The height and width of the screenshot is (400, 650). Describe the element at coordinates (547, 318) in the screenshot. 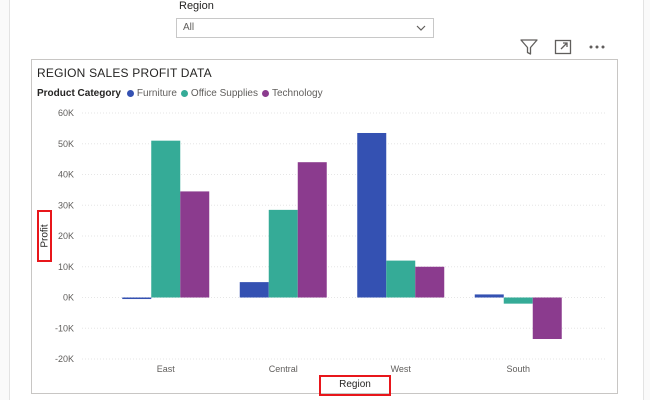

I see `bar-south-technology` at that location.